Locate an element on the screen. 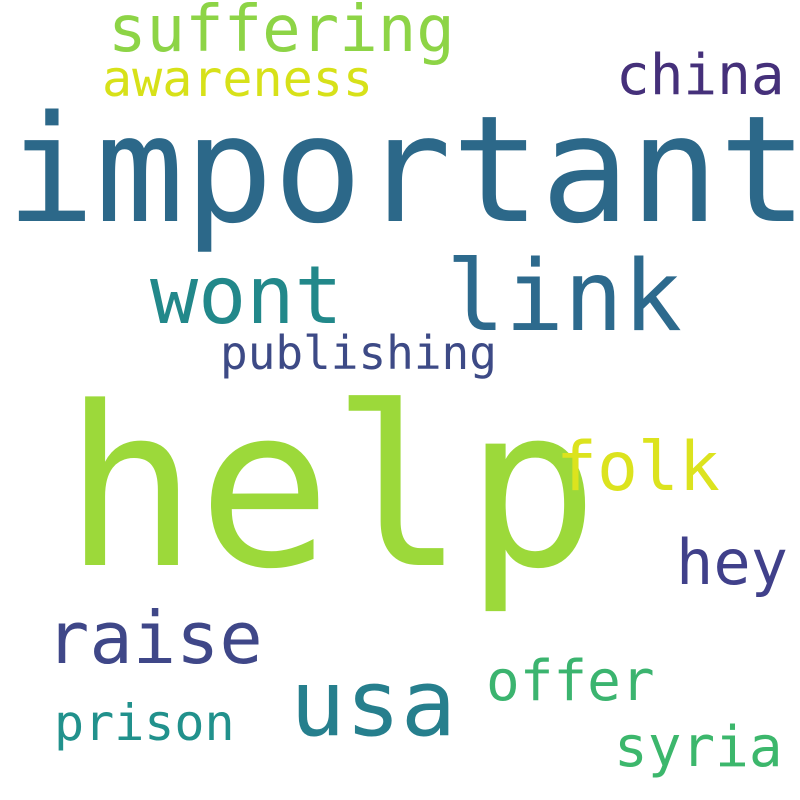 The image size is (800, 800). word-prison: prison is located at coordinates (144, 723).